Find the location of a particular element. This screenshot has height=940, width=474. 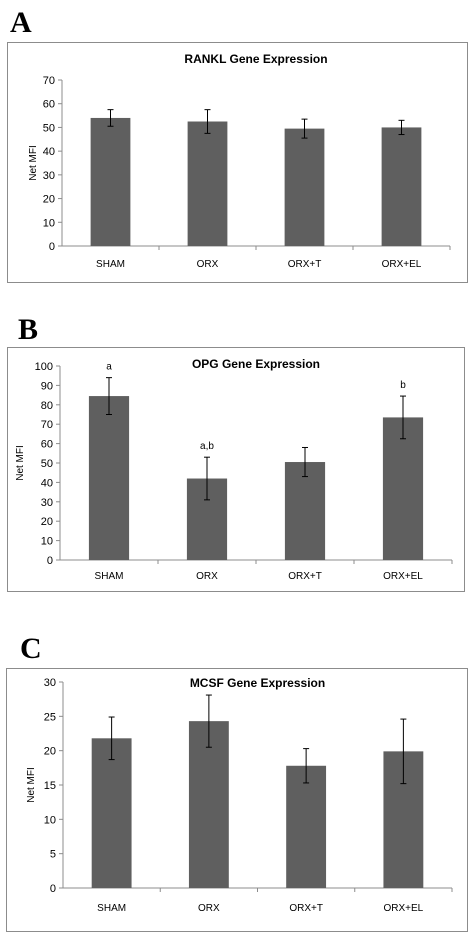

y-tick-label: 25 is located at coordinates (50, 717).